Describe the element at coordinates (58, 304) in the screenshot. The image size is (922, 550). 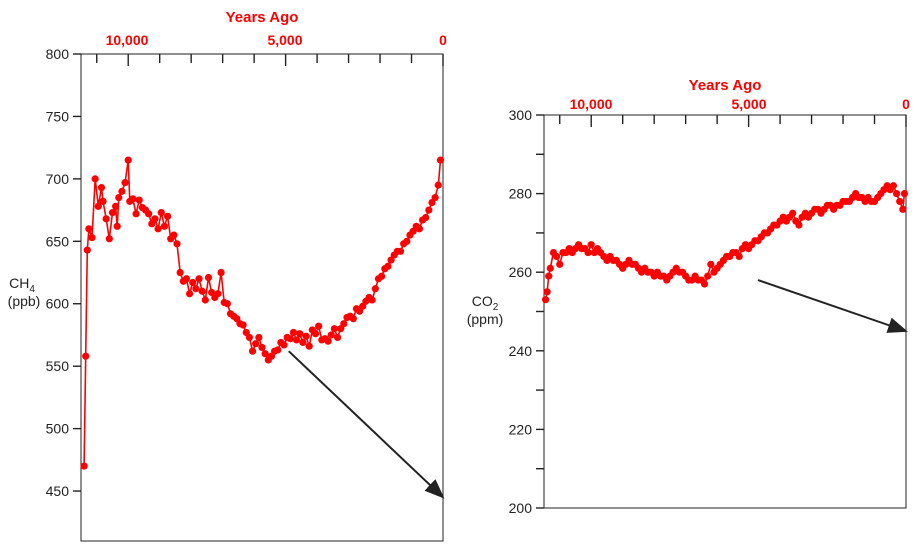
I see `ch4-y-tick-label-600: 600` at that location.